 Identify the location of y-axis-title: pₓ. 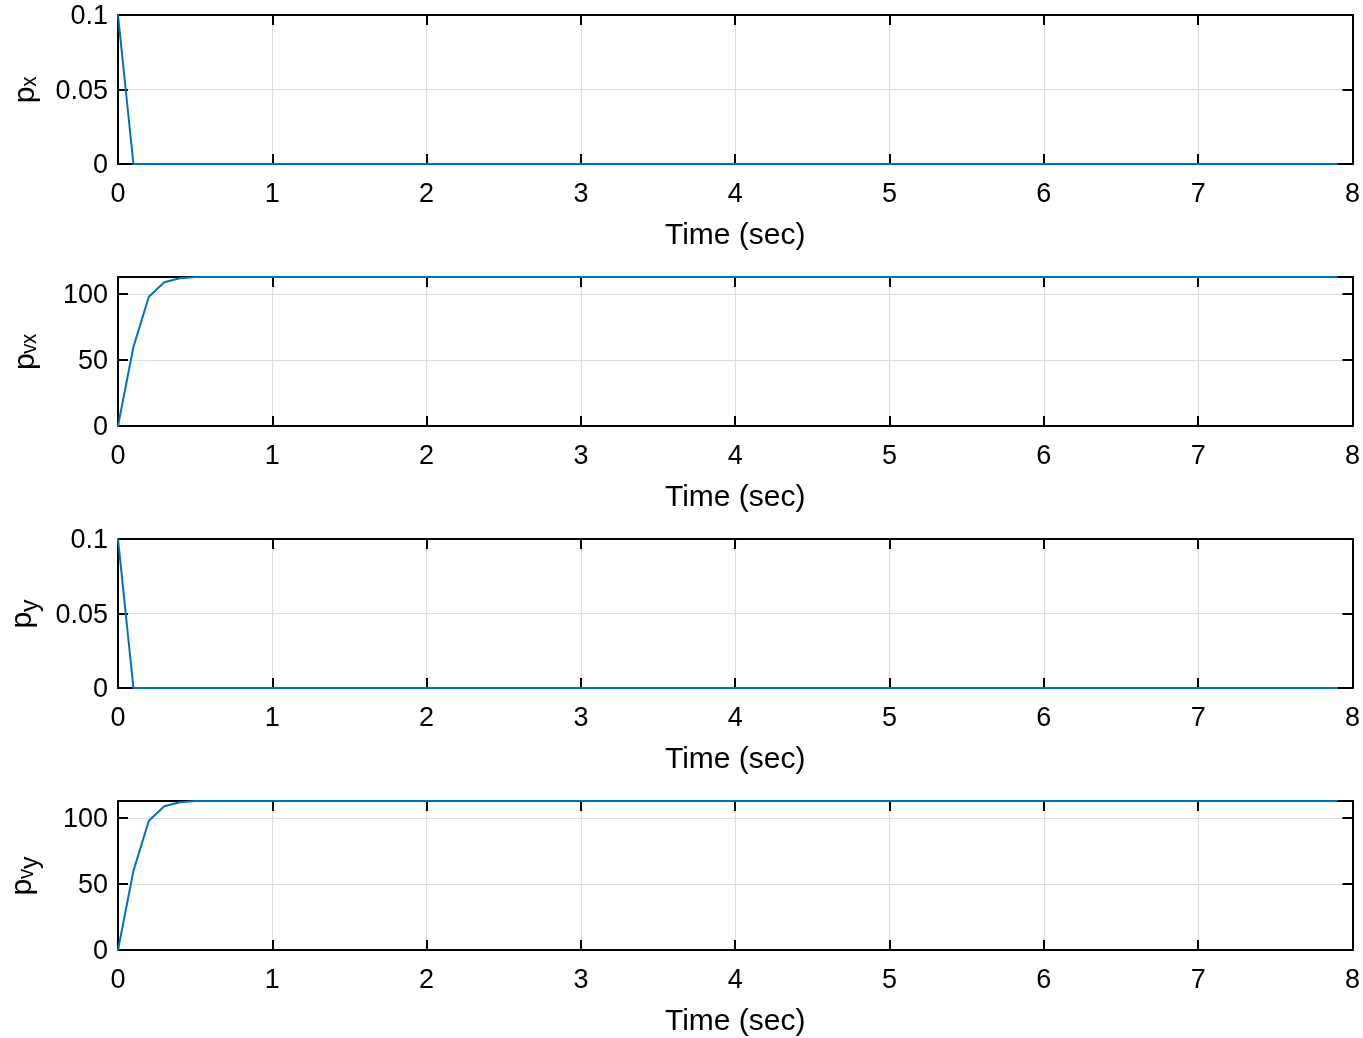
(23, 89).